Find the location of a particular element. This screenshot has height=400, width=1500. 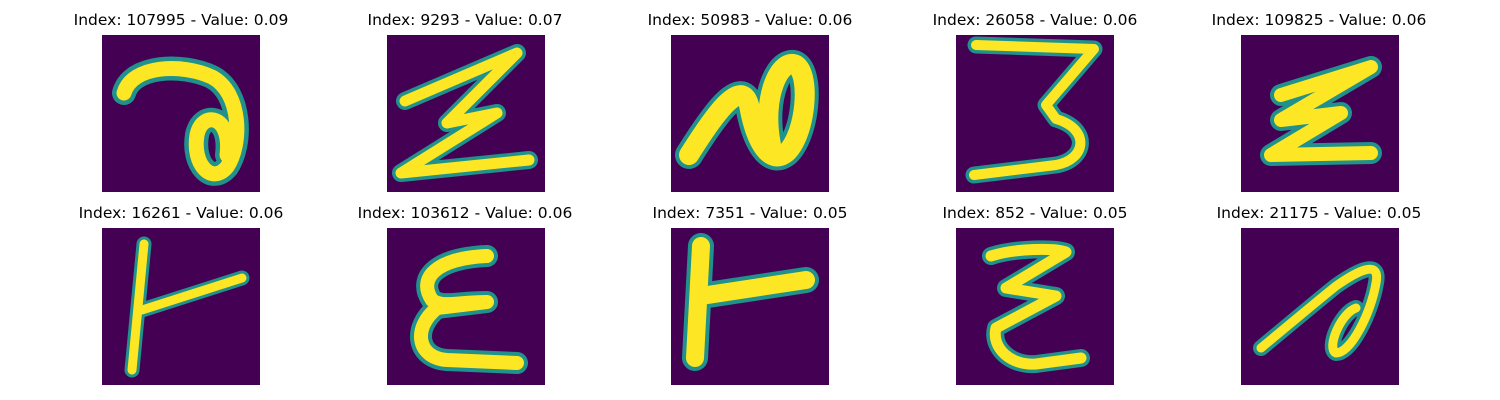

panel-title: Index: 103612 - Value: 0.06 is located at coordinates (465, 213).